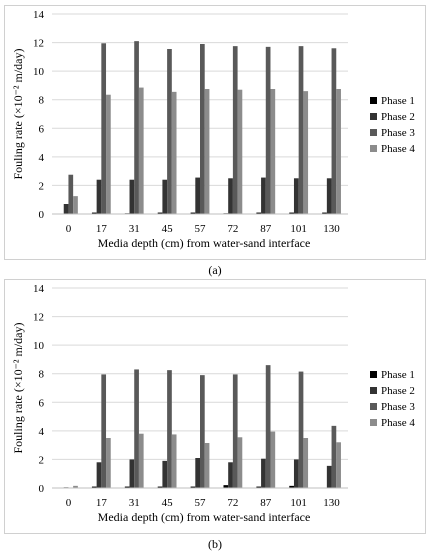 The height and width of the screenshot is (552, 430). I want to click on y-tick-label: 12, so click(38, 318).